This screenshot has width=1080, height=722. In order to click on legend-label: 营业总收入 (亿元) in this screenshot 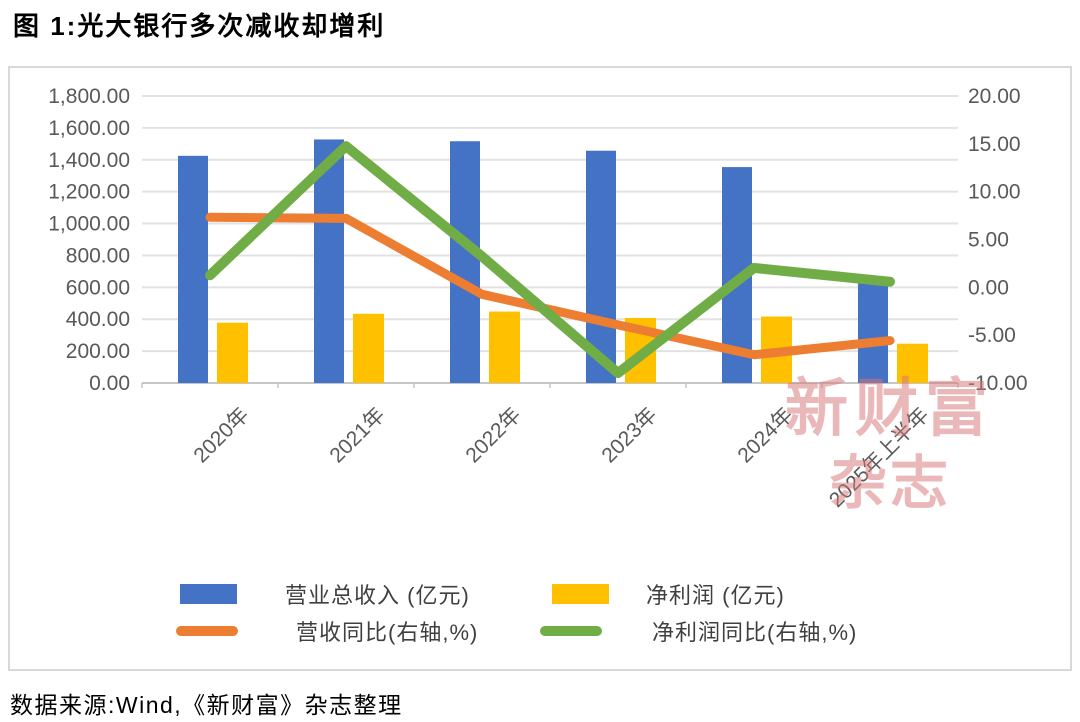, I will do `click(377, 595)`.